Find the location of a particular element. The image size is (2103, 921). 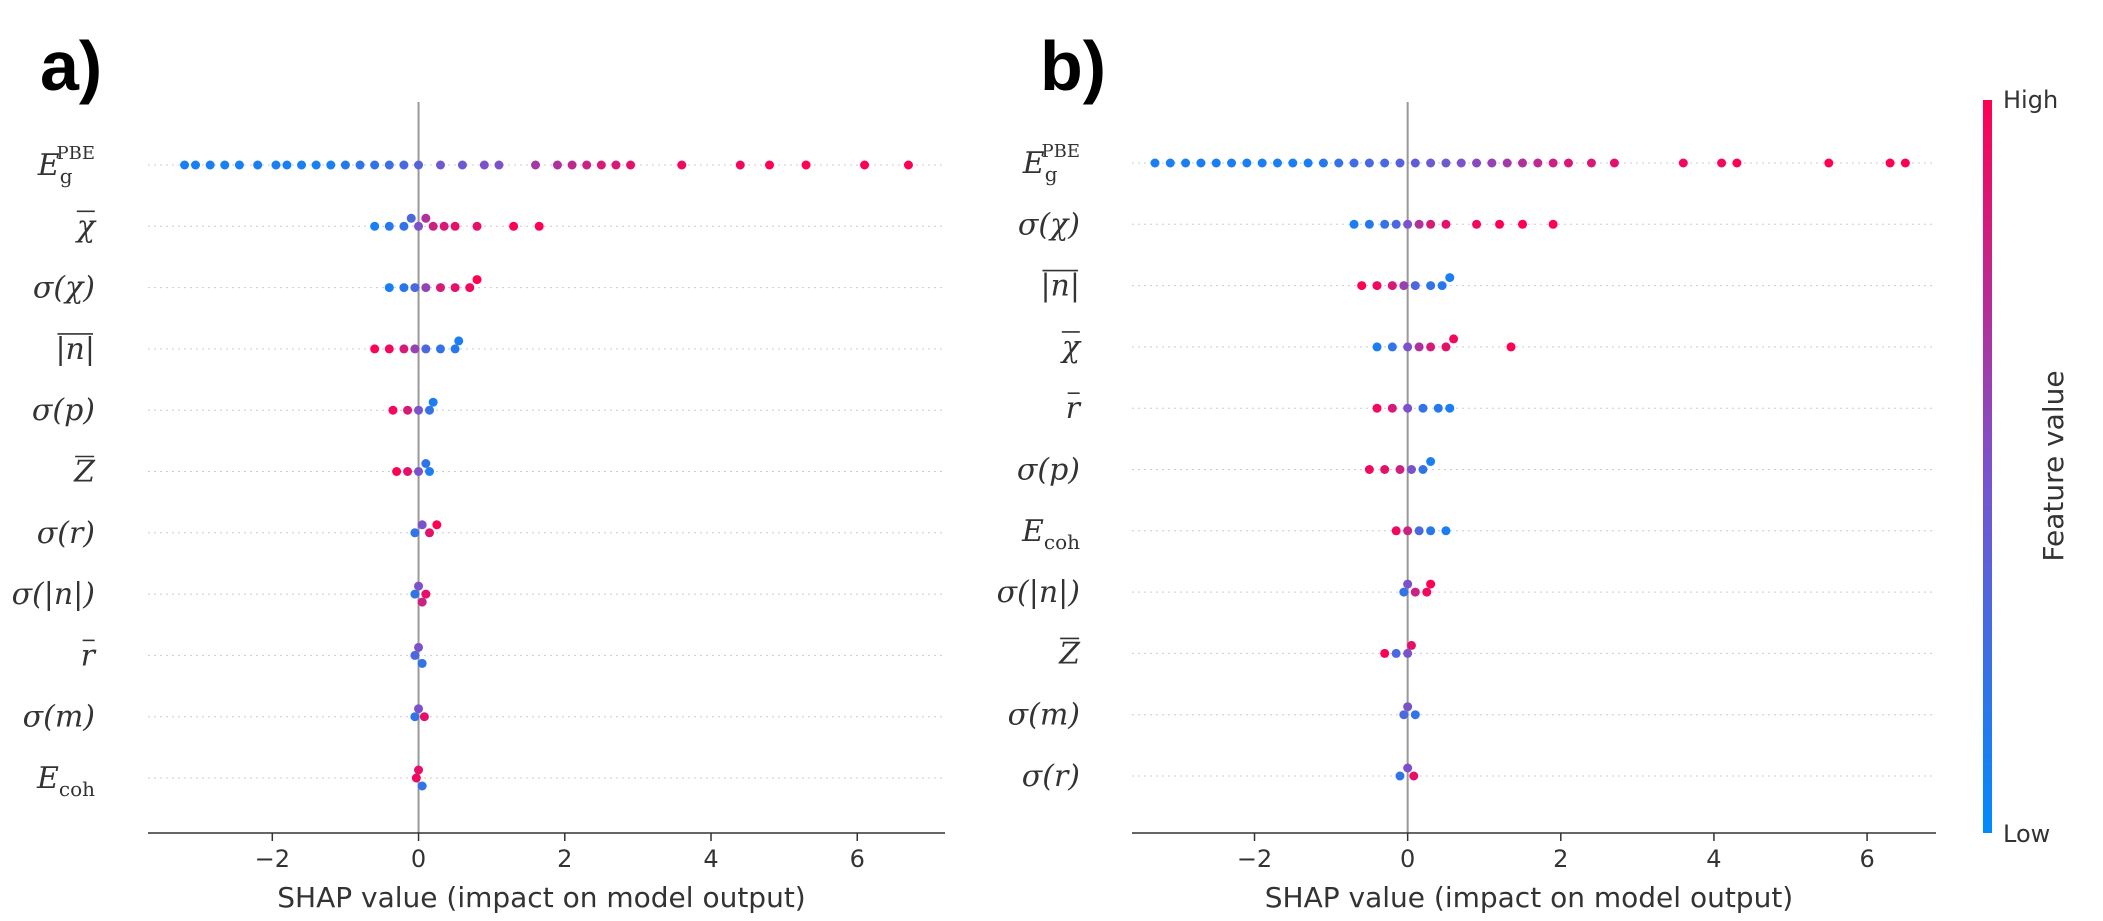

feature-6-sigma-r-label: σ(r) is located at coordinates (66, 533).